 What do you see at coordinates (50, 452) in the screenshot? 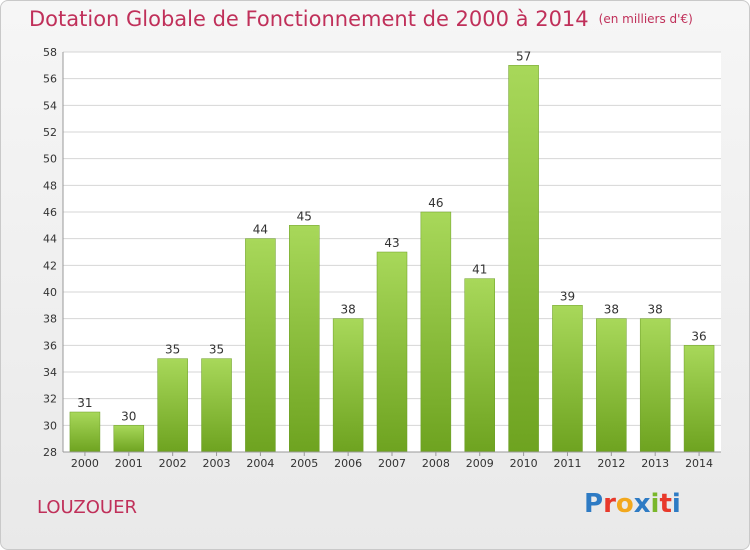
I see `y-tick-label: 28` at bounding box center [50, 452].